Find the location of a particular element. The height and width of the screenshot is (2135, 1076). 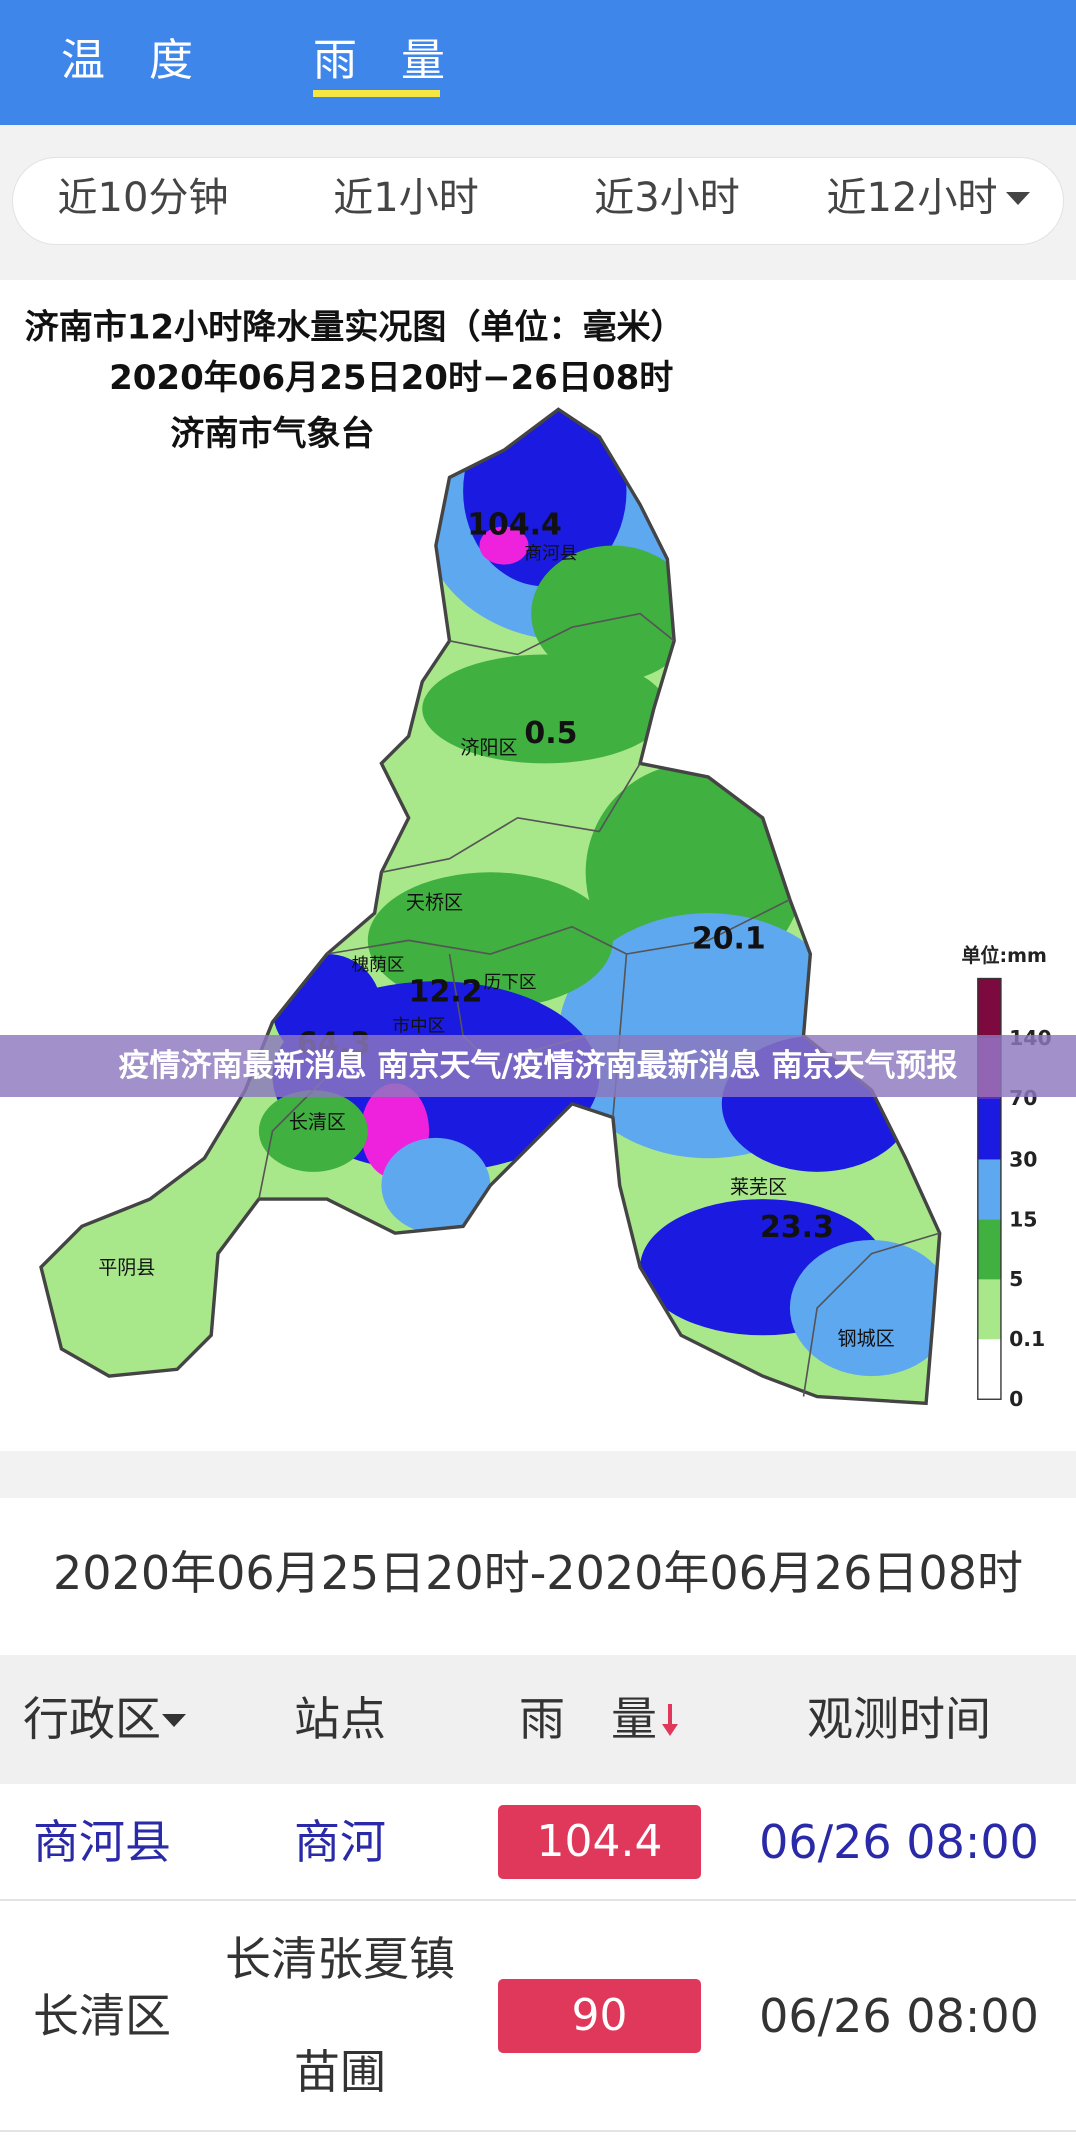

map-value-label: 104.4 is located at coordinates (514, 525).